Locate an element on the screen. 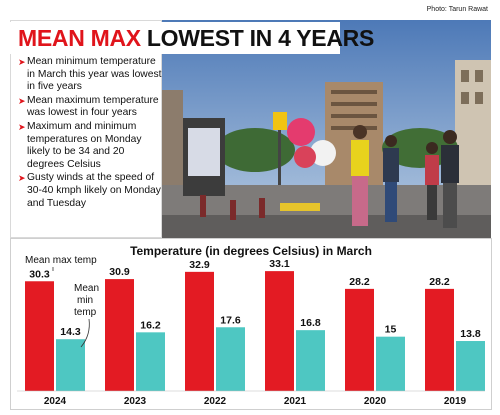  traffic-sign is located at coordinates (280, 121).